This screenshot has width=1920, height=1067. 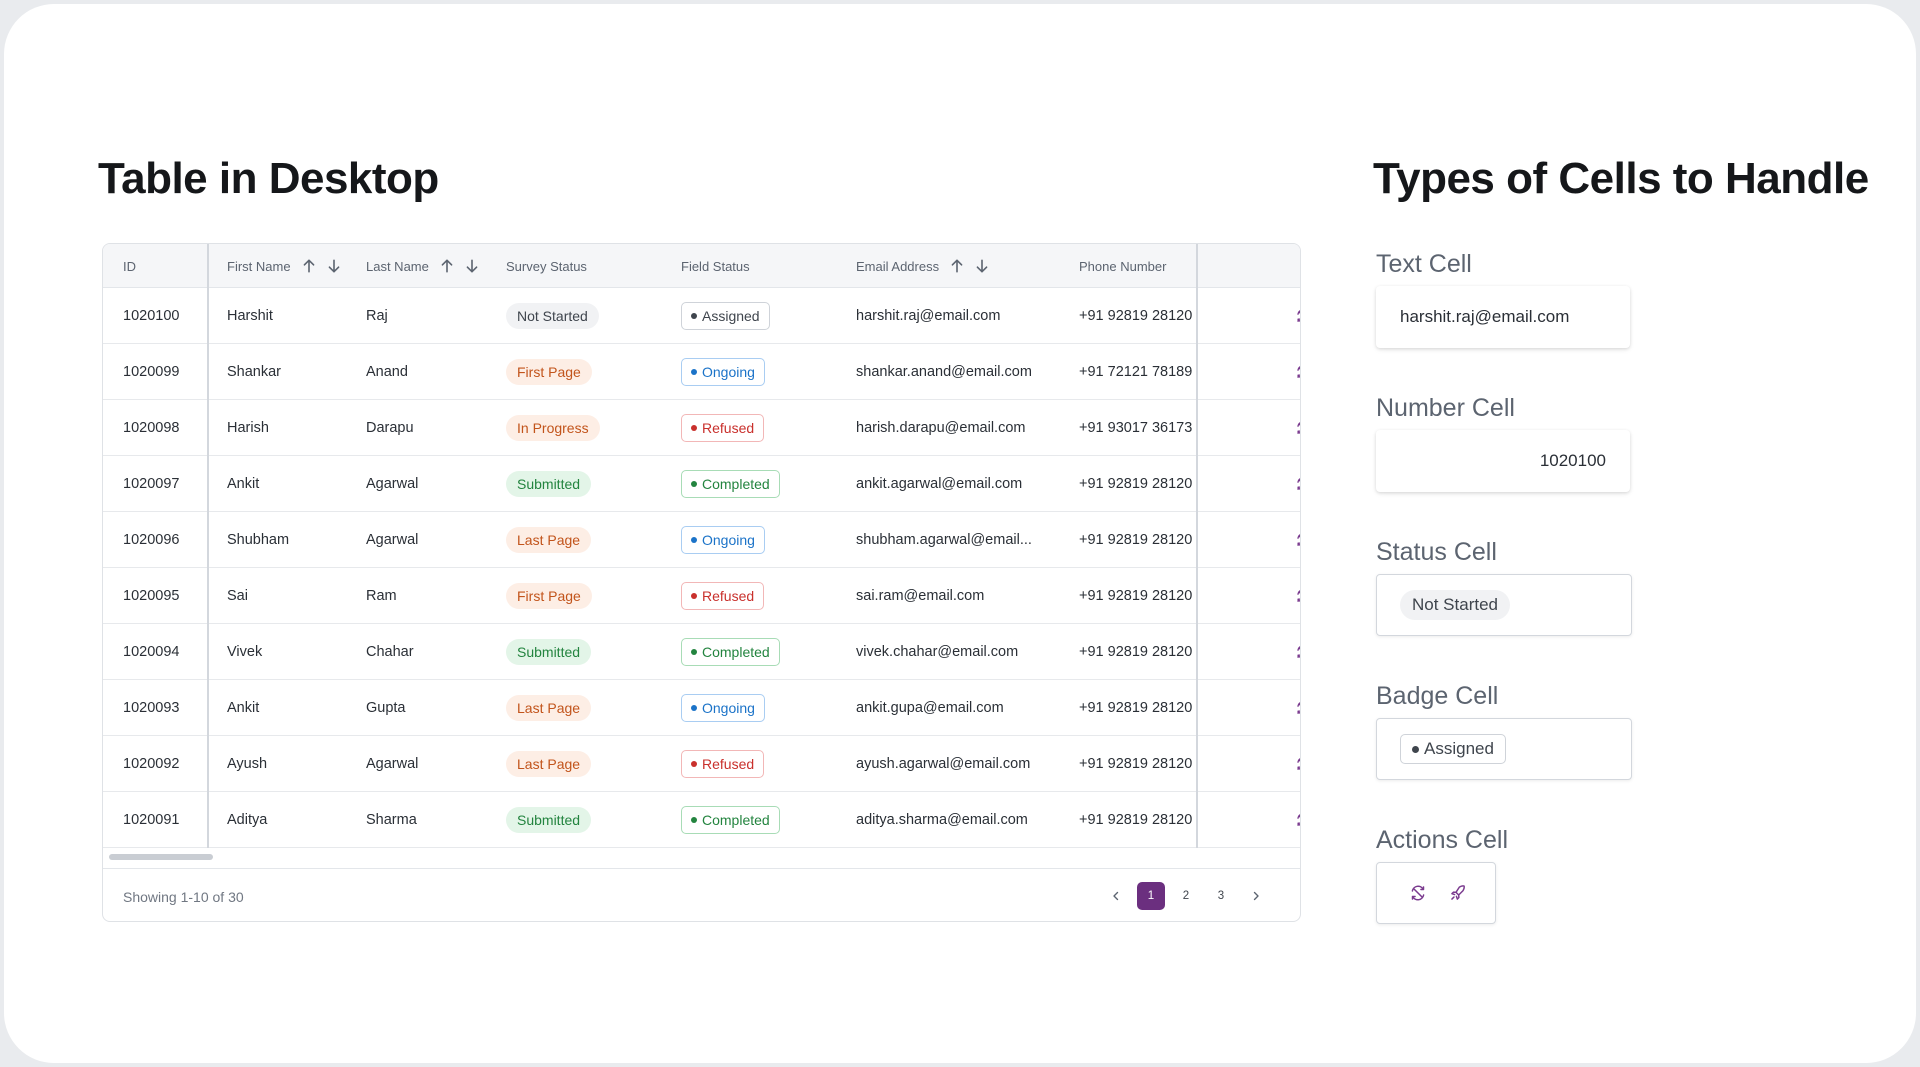 What do you see at coordinates (1458, 893) in the screenshot?
I see `rocket-icon` at bounding box center [1458, 893].